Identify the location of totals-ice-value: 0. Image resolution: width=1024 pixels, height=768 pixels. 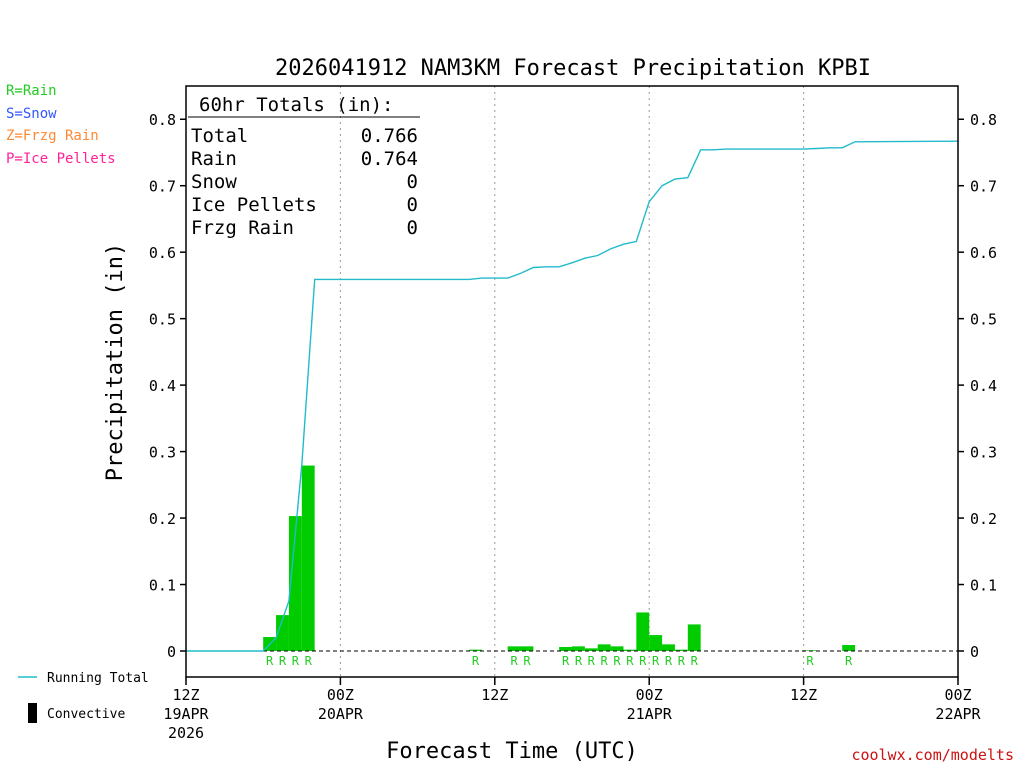
(412, 205).